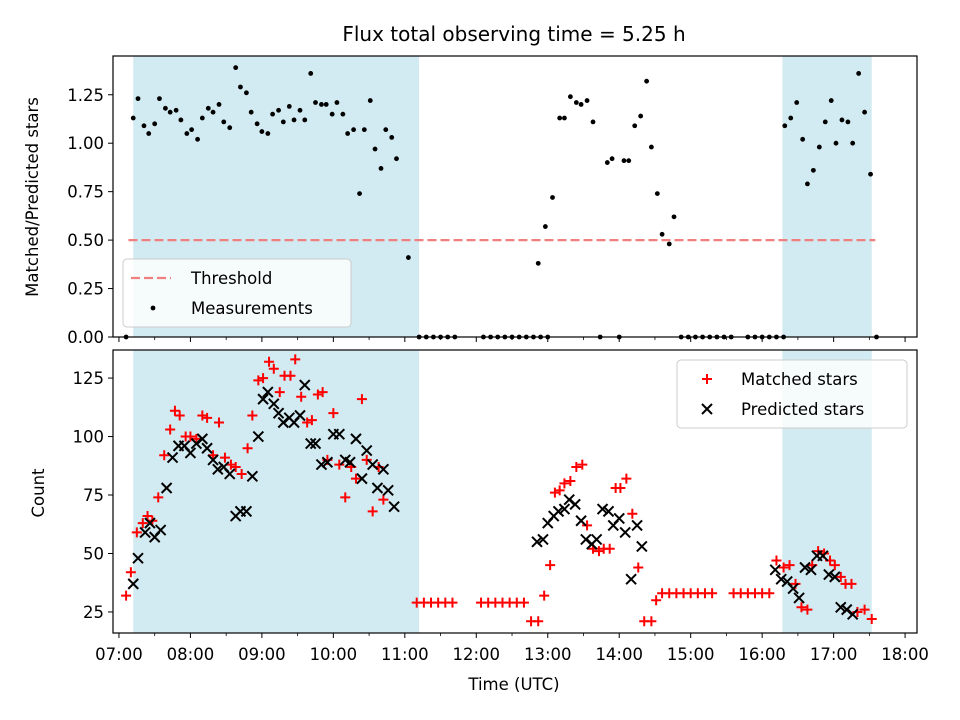  Describe the element at coordinates (707, 409) in the screenshot. I see `legend-predicted-swatch` at that location.